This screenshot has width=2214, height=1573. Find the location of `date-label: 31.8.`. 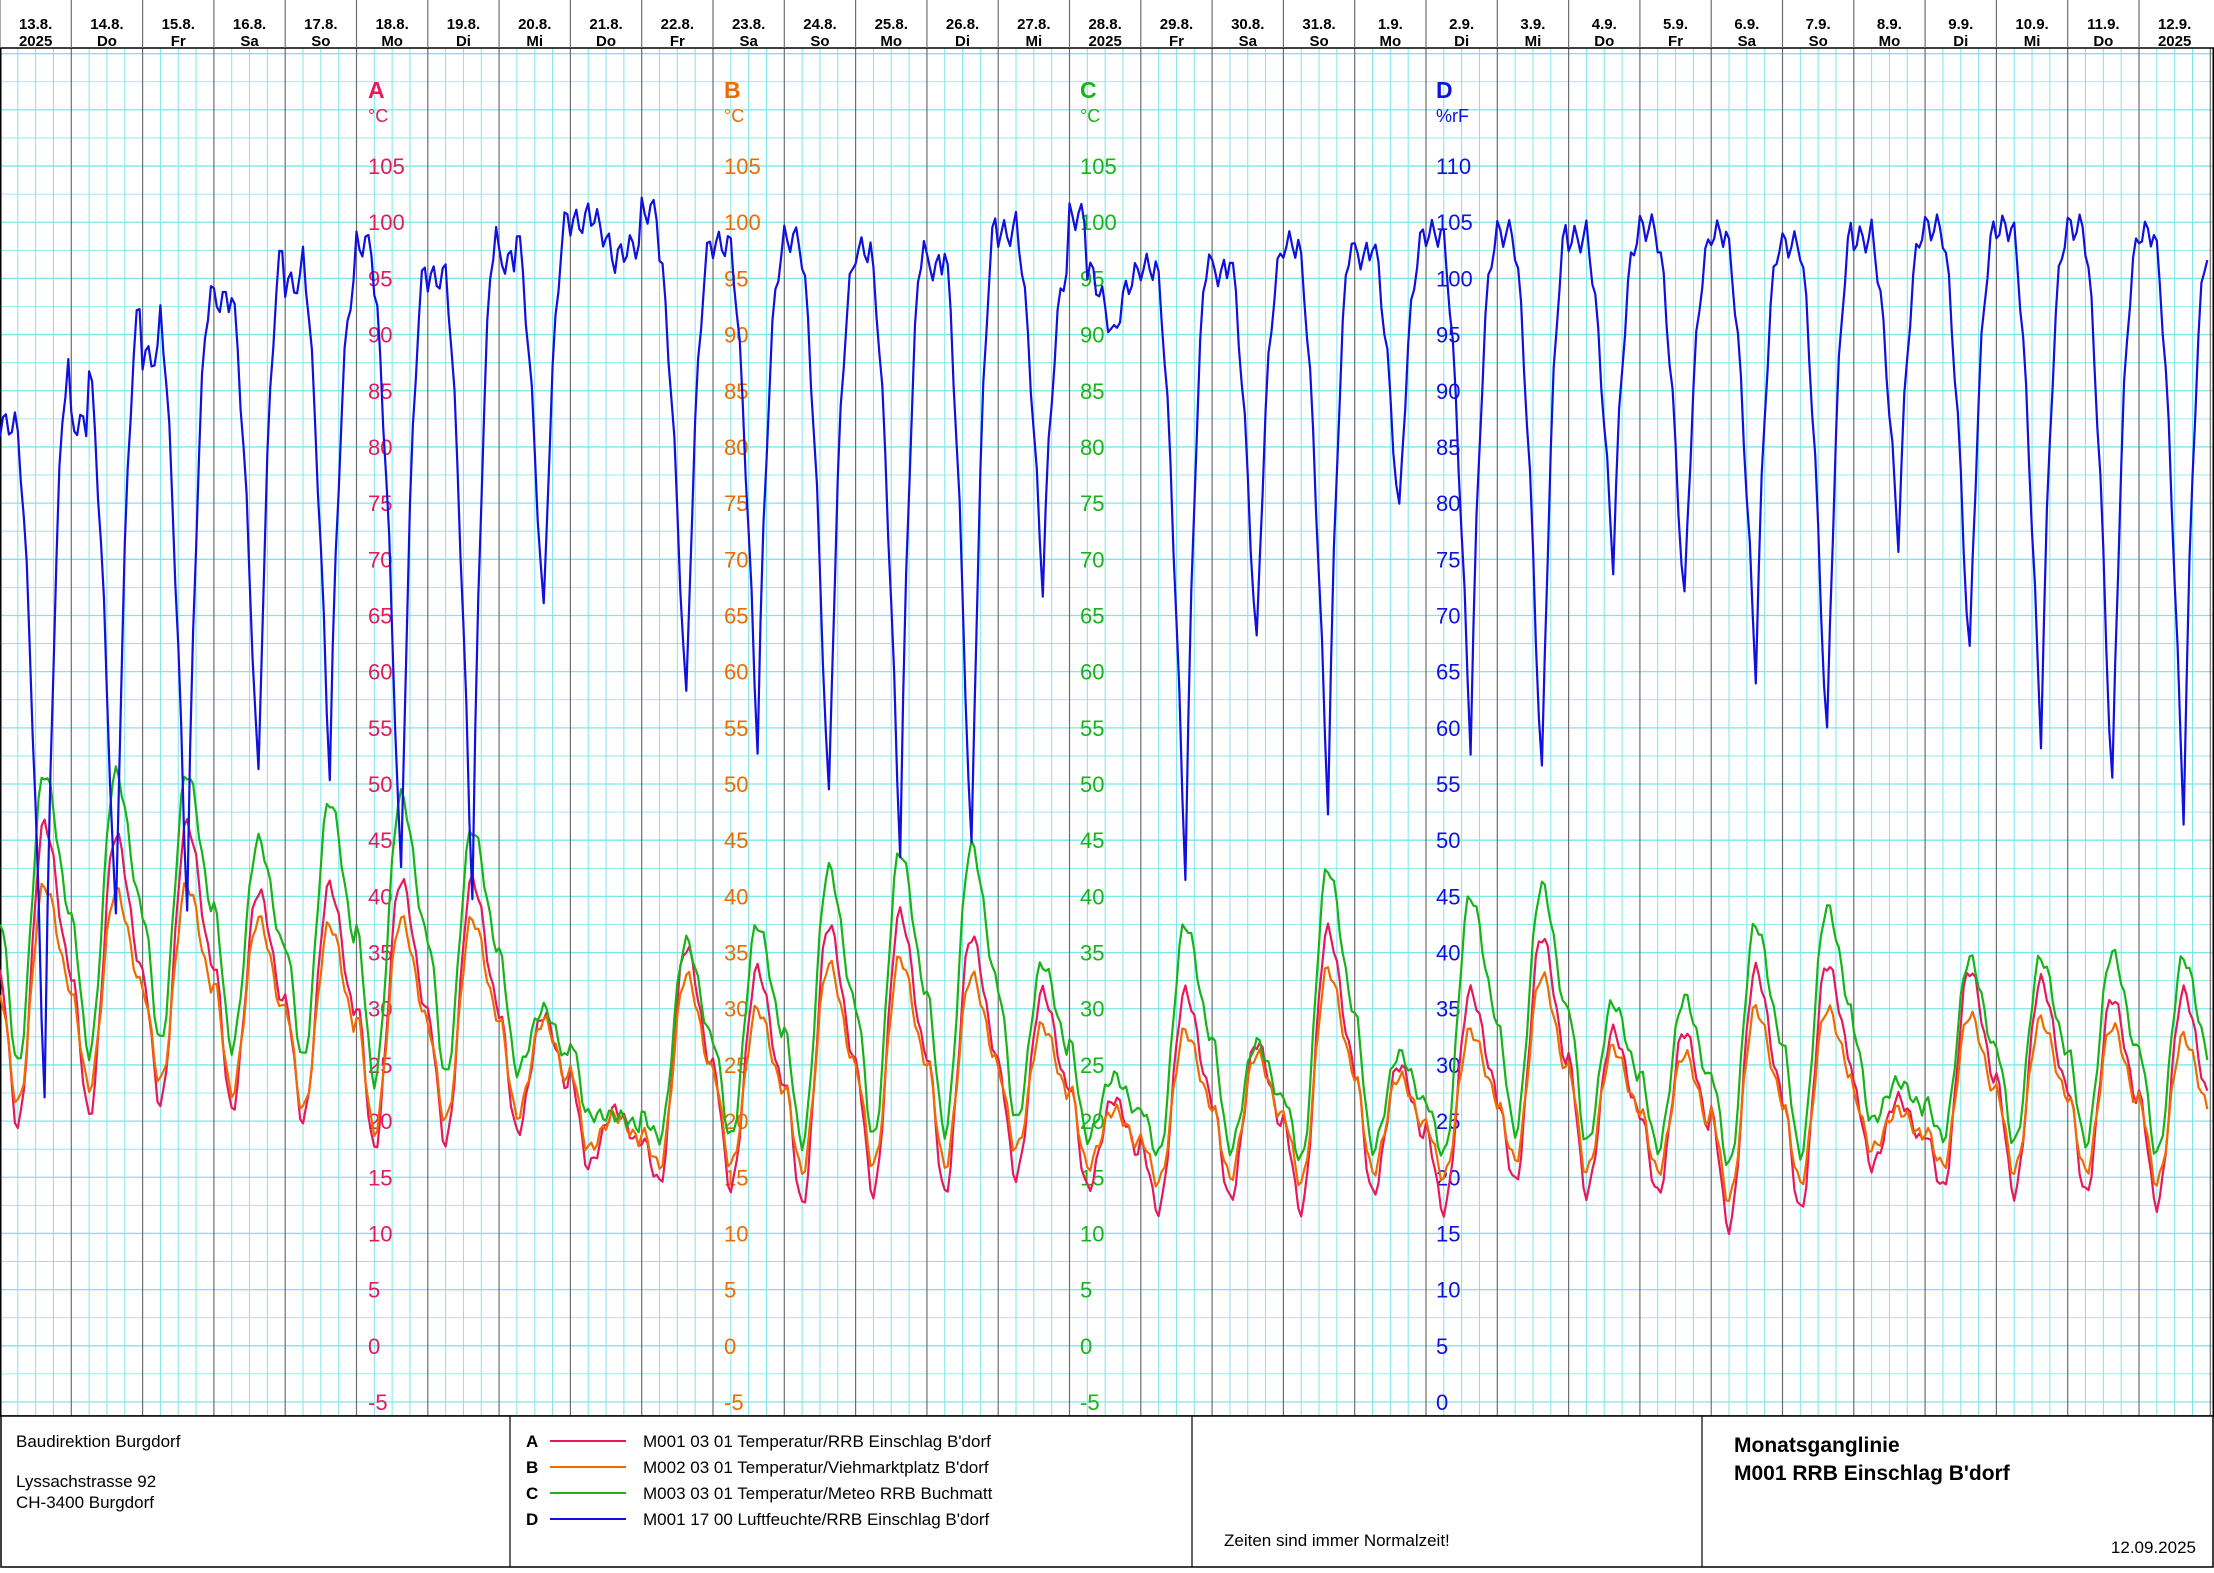

date-label: 31.8. is located at coordinates (1318, 24).